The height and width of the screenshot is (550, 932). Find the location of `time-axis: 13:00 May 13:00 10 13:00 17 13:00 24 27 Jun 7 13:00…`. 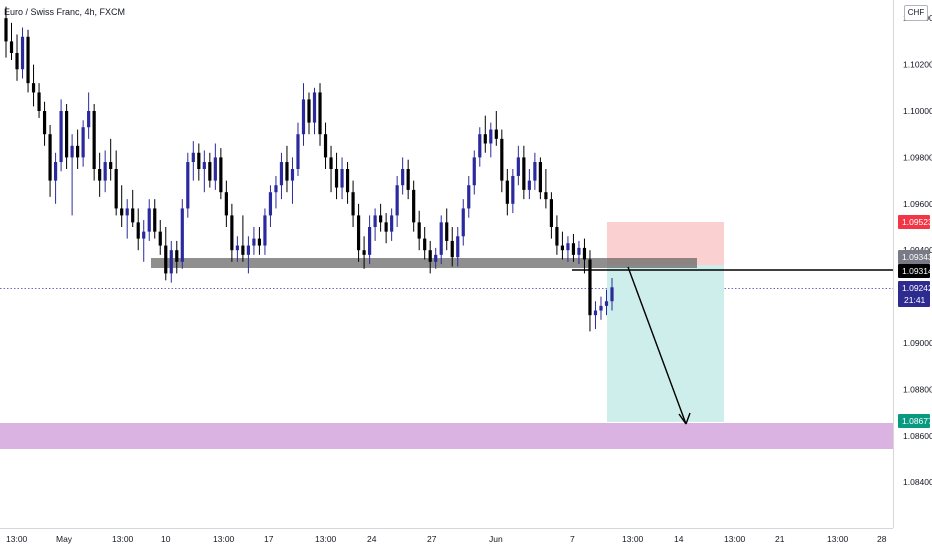

time-axis: 13:00 May 13:00 10 13:00 17 13:00 24 27 Jun 7 13:00… is located at coordinates (446, 539).